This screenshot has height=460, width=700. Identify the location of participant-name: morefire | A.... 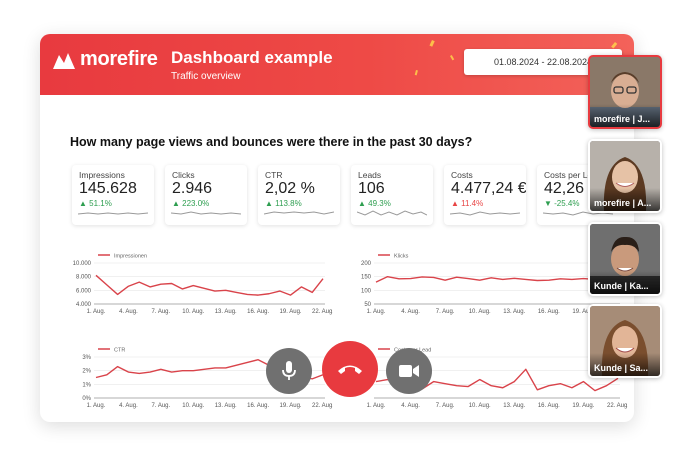
(625, 199).